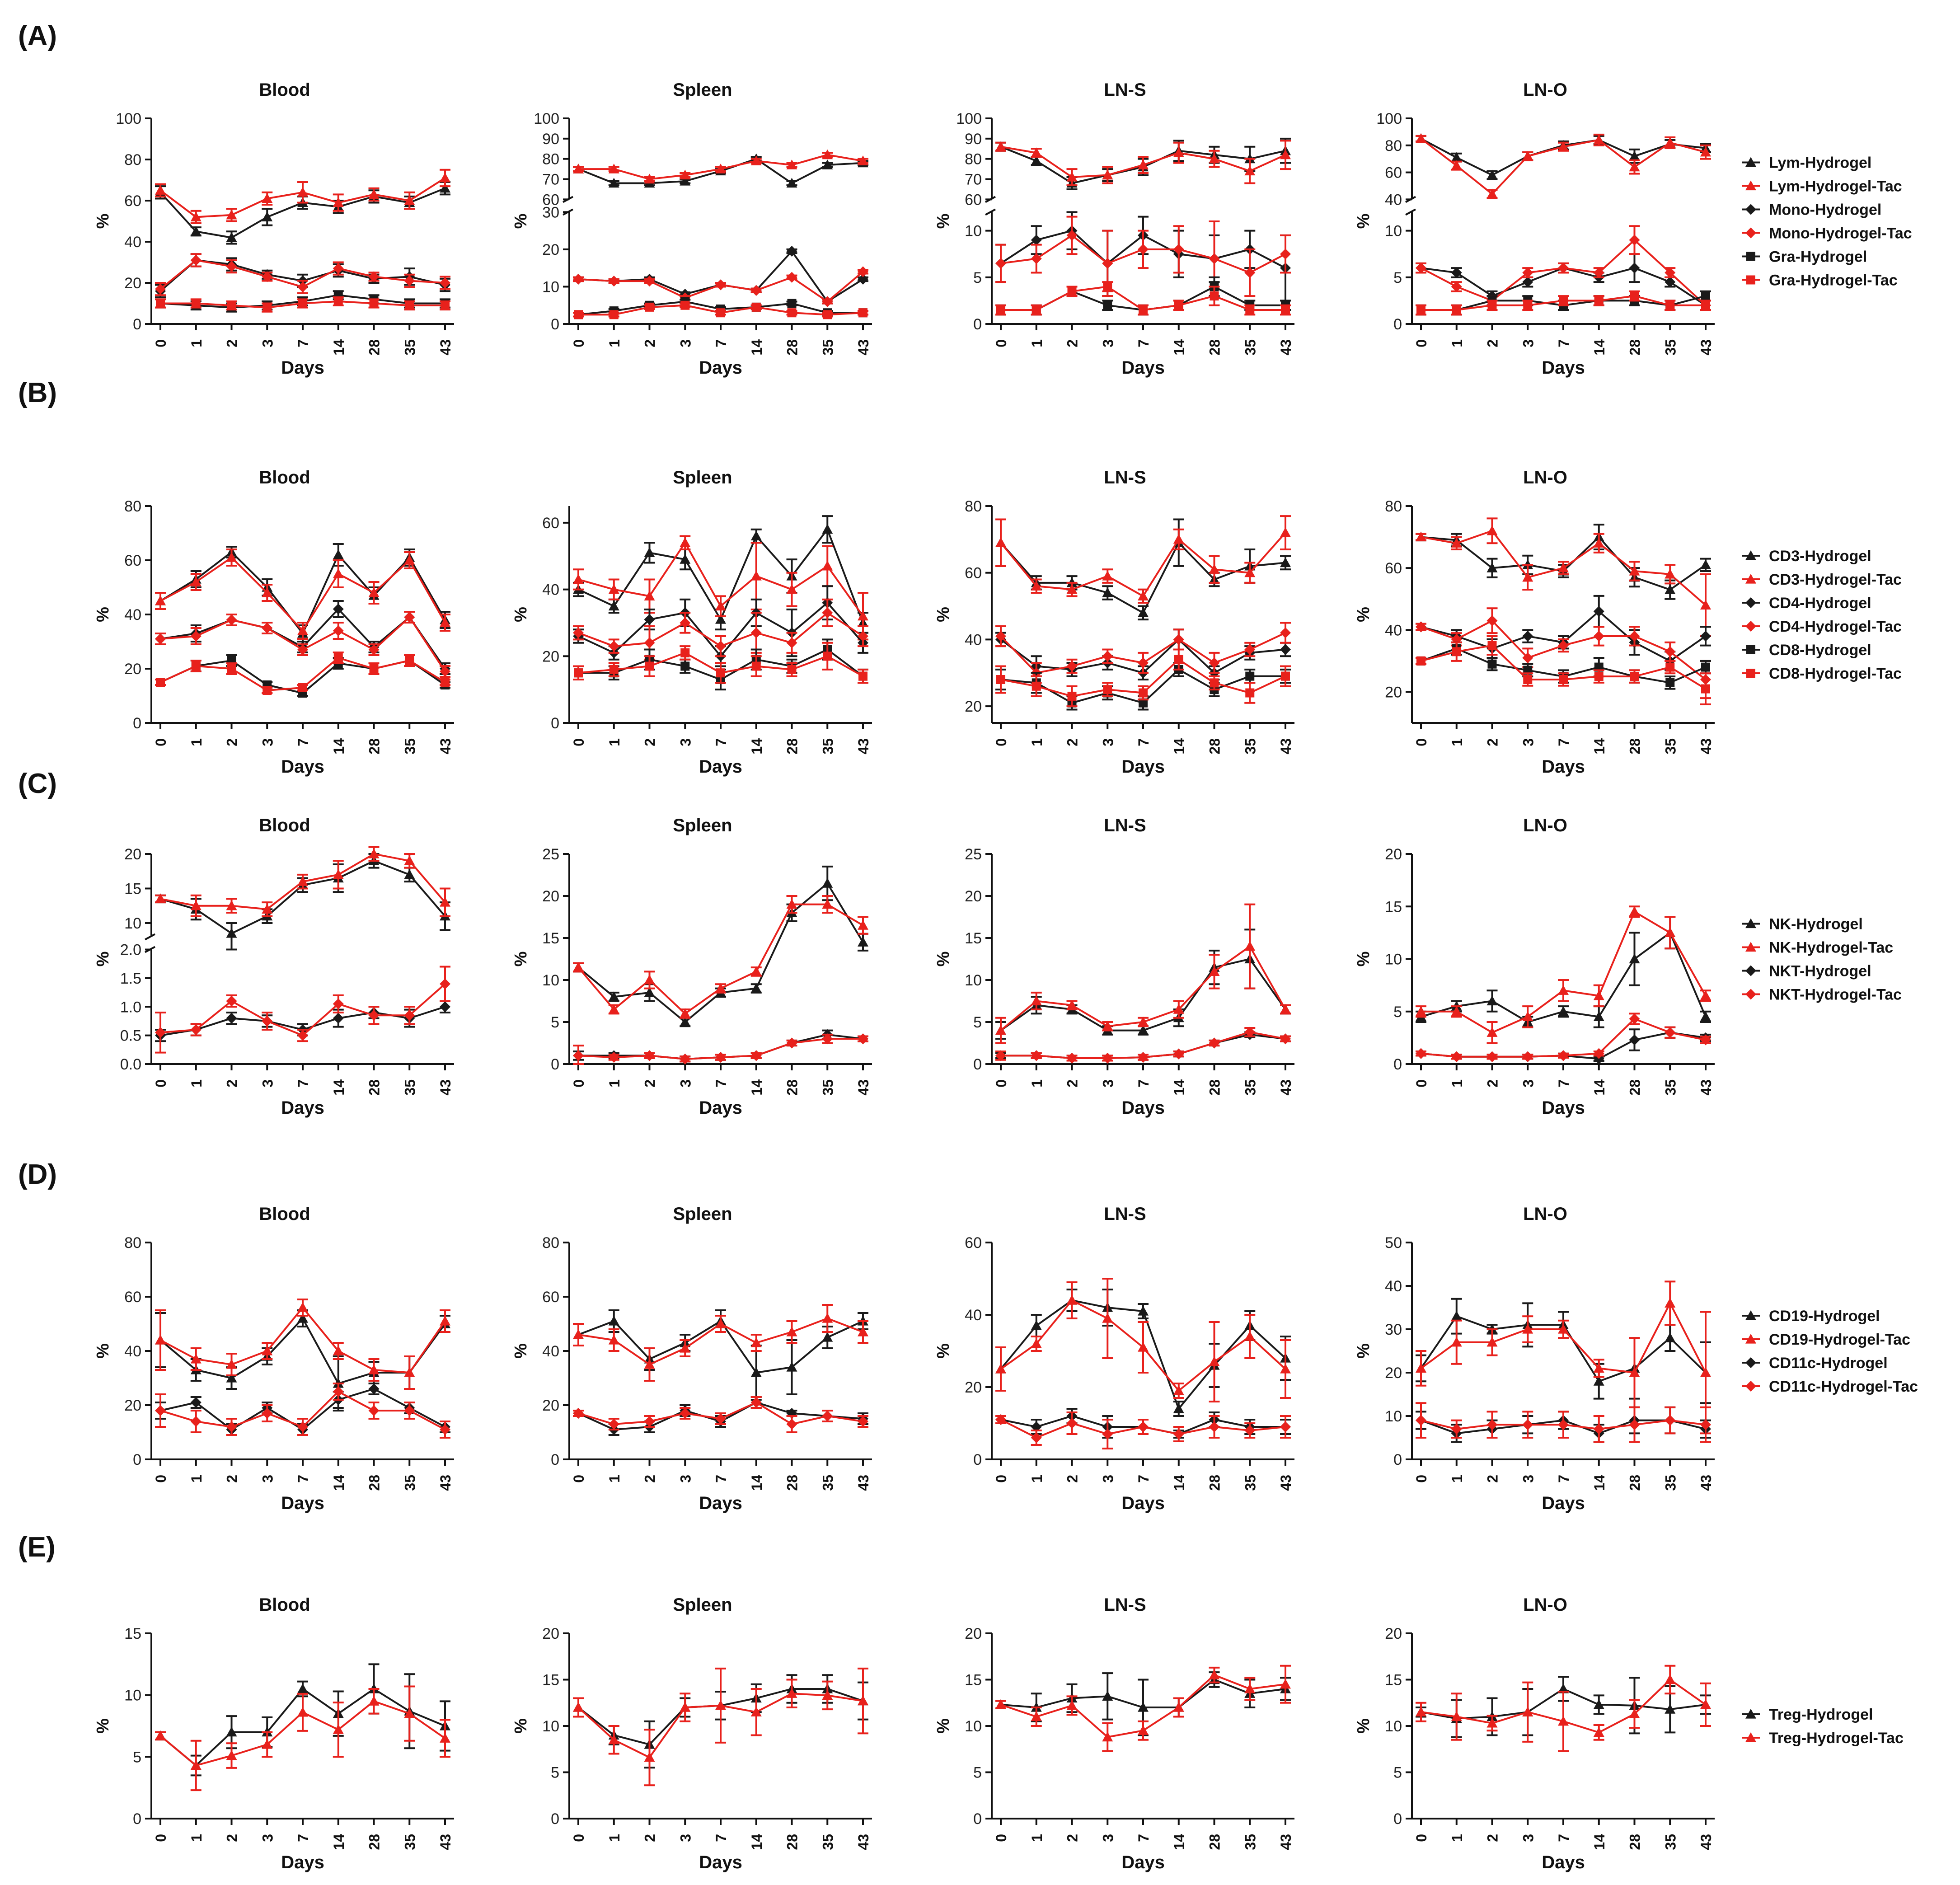  I want to click on y-tick-label: 60, so click(973, 1243).